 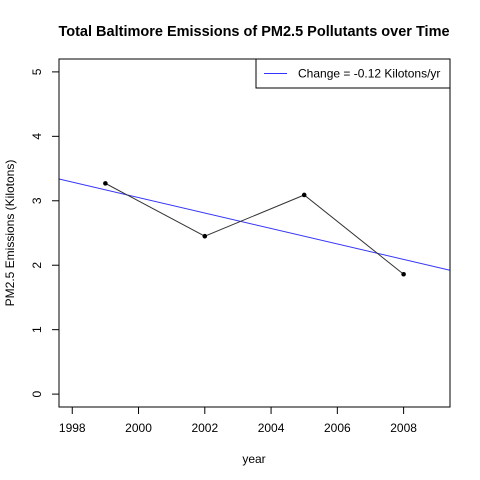 I want to click on legend-box, so click(x=353, y=73).